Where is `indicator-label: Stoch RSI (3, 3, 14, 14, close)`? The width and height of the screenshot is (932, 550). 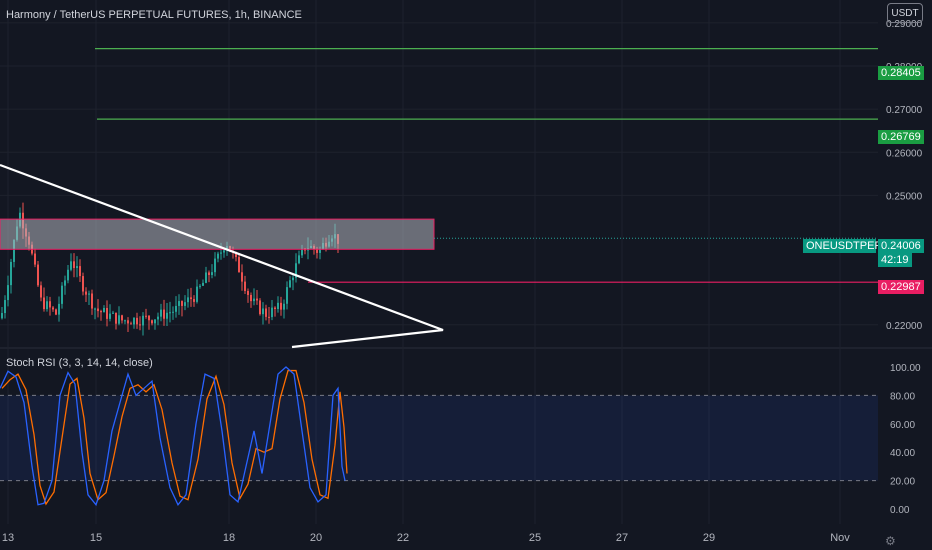
indicator-label: Stoch RSI (3, 3, 14, 14, close) is located at coordinates (79, 363).